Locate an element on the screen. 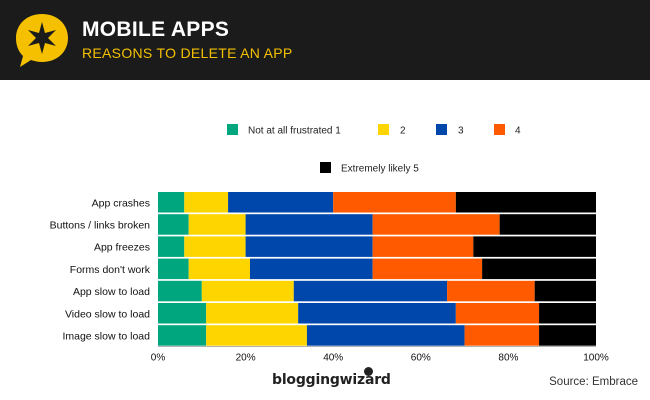 The image size is (650, 400). x-tick-label: 80% is located at coordinates (508, 357).